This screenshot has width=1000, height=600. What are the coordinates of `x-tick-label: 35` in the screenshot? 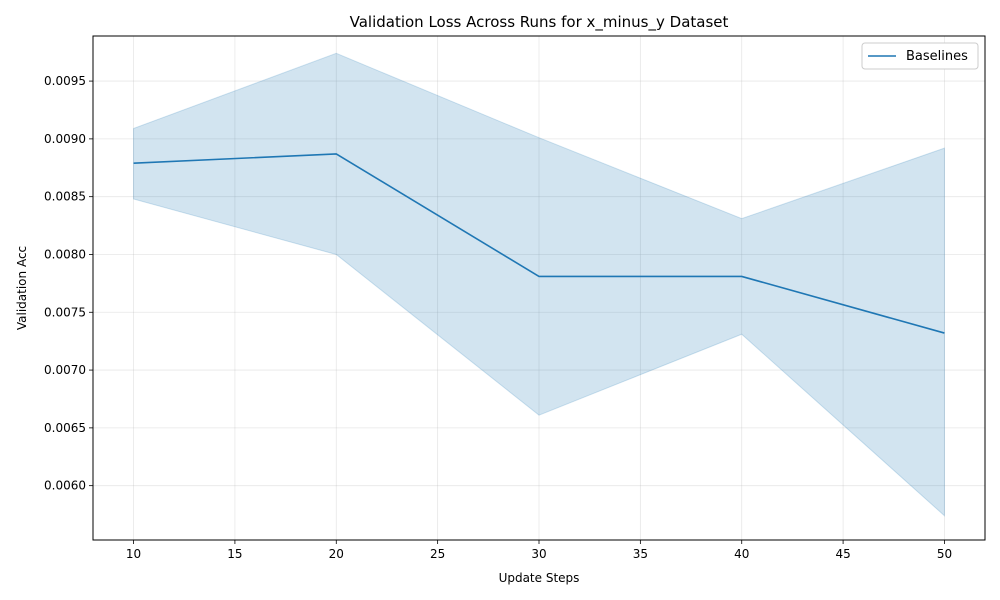 It's located at (640, 554).